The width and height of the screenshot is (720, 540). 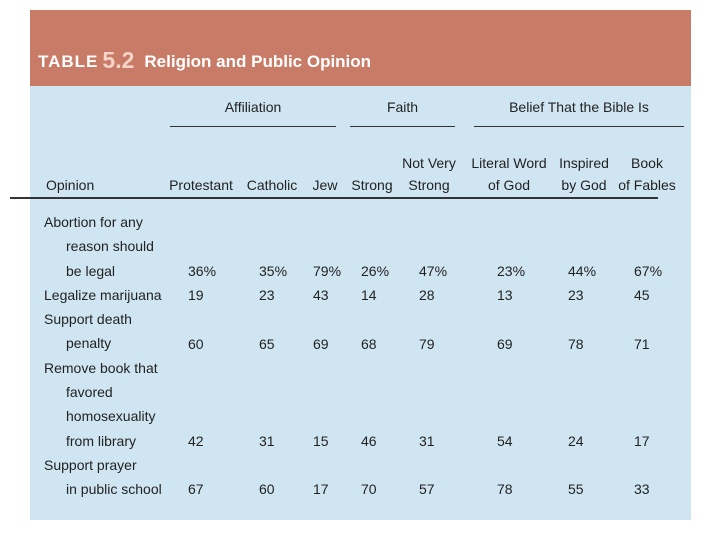 I want to click on row-label-line: Support death, so click(x=88, y=319).